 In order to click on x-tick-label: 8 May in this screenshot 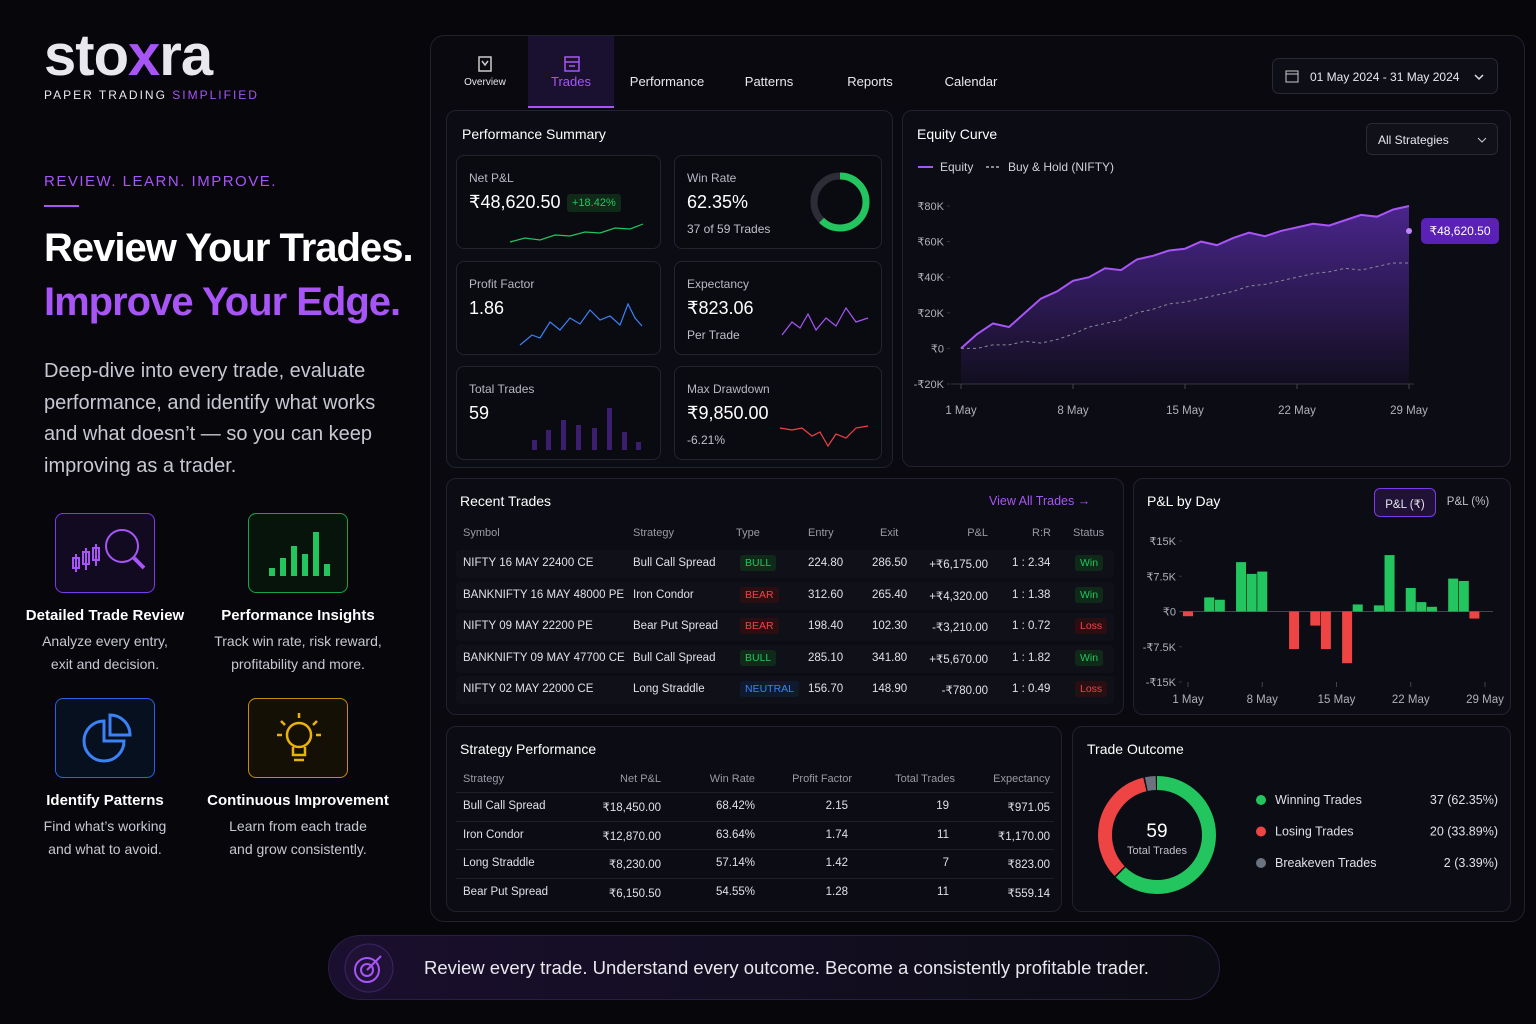, I will do `click(1263, 700)`.